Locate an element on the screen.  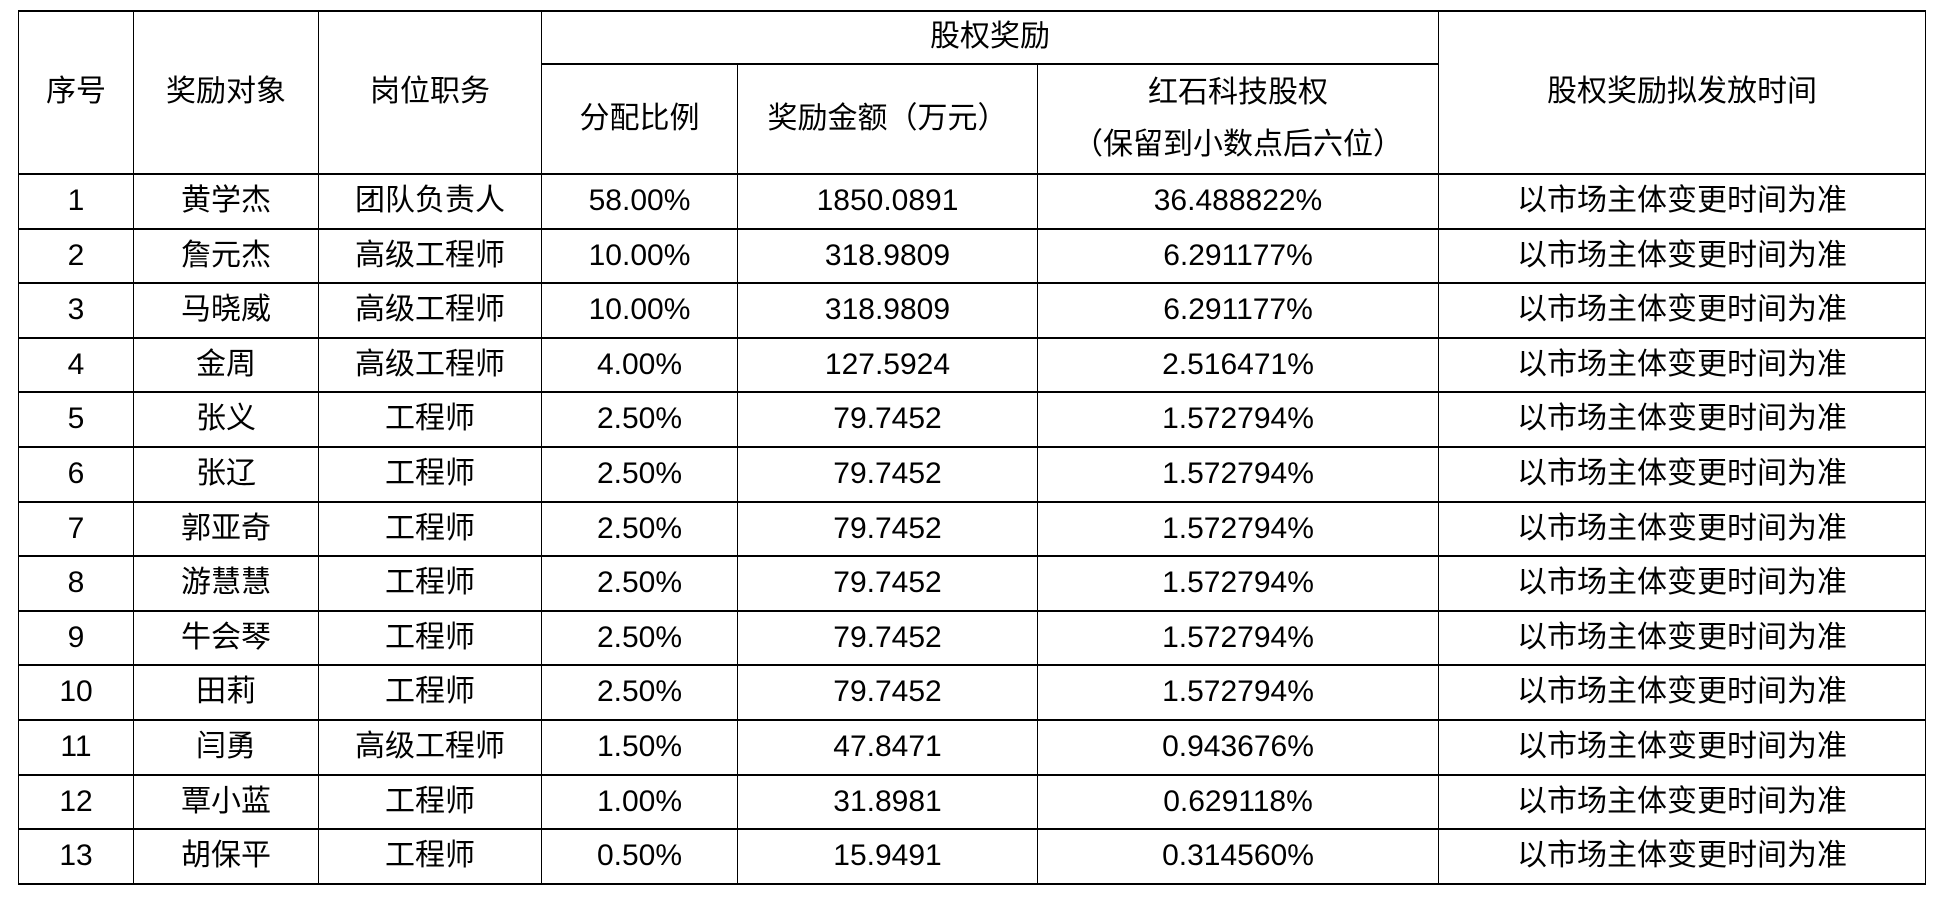
cell-amount: 127.5924 is located at coordinates (887, 365).